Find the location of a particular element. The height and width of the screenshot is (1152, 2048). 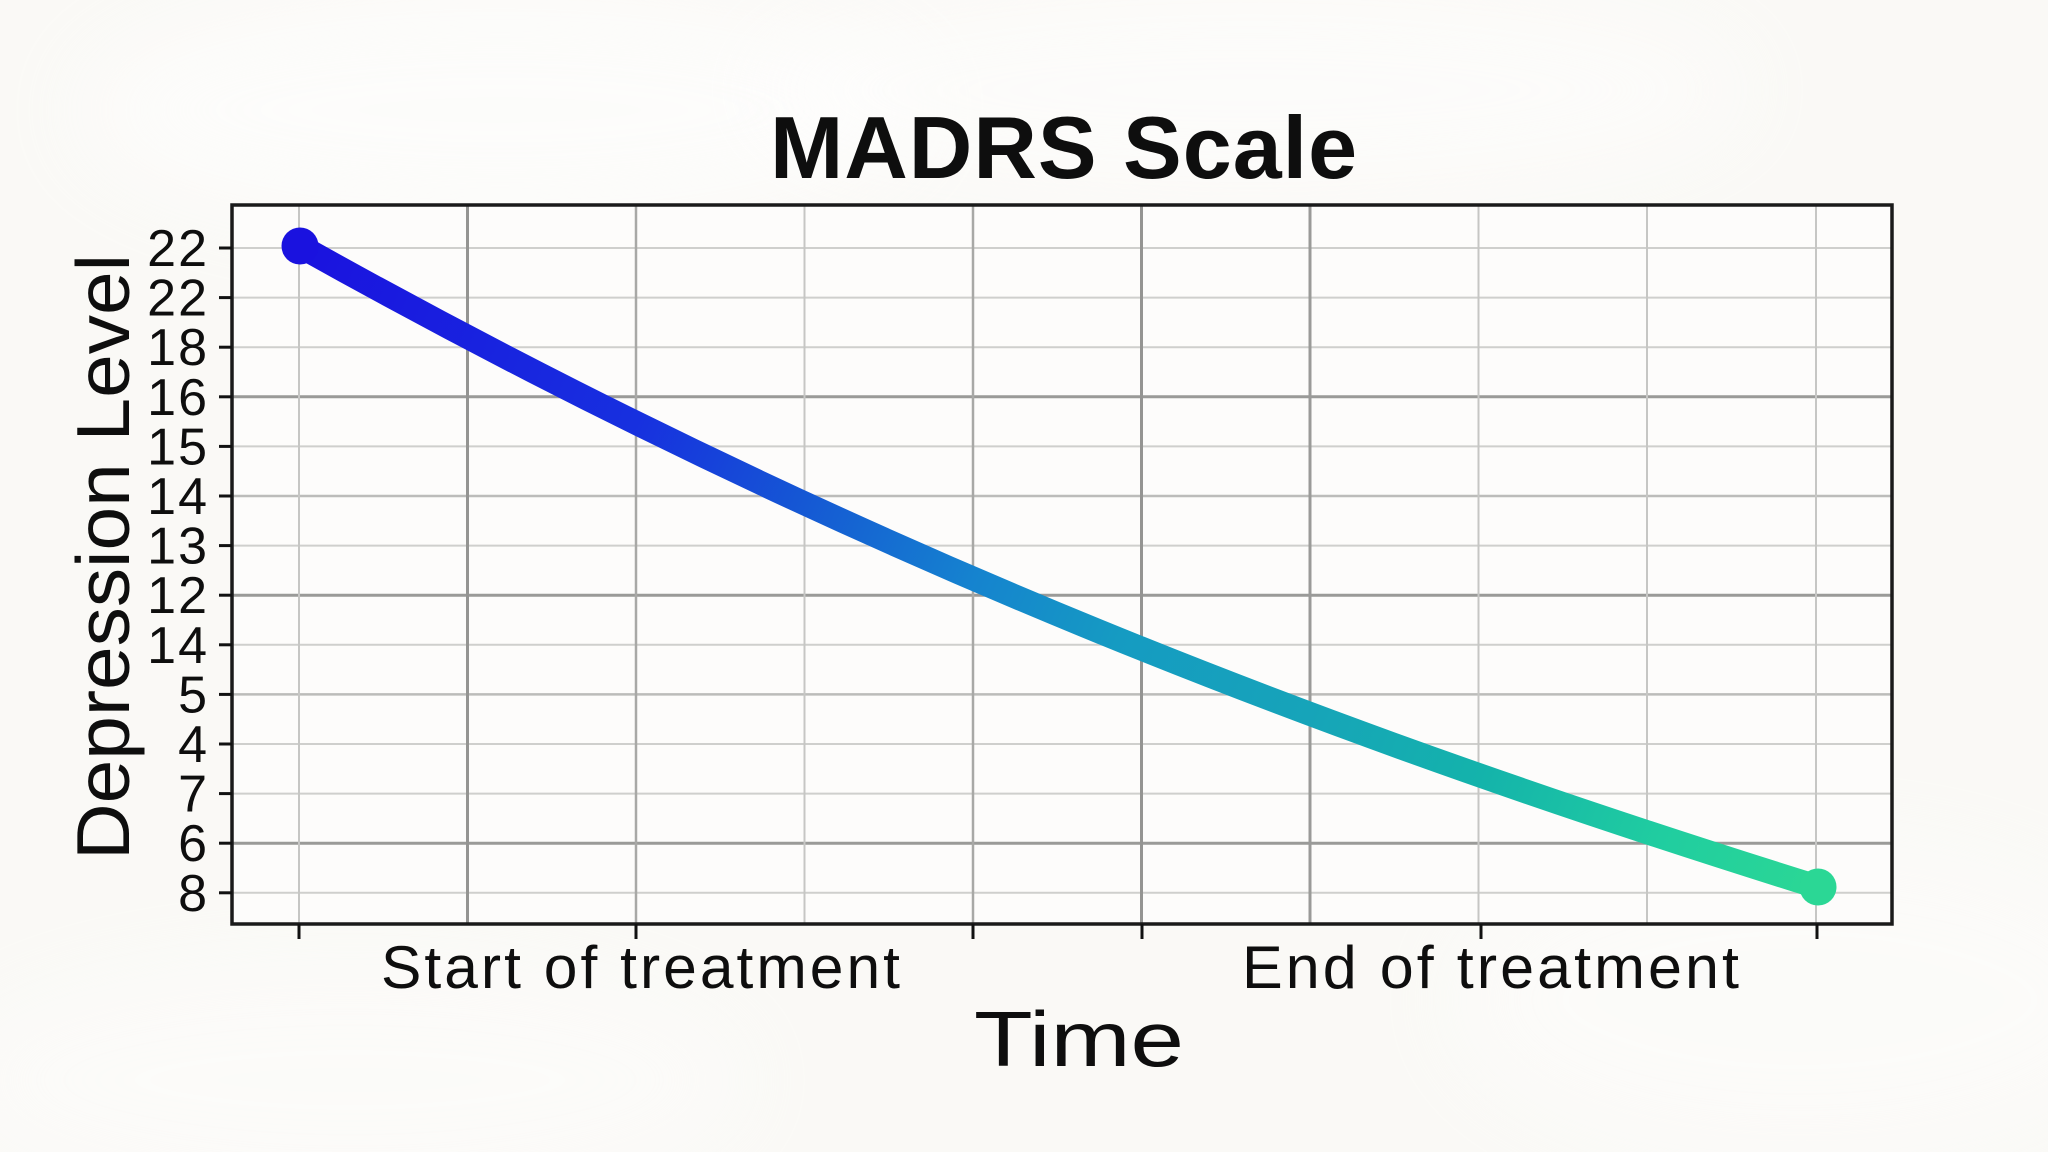

svg-text: 5 is located at coordinates (193, 695).